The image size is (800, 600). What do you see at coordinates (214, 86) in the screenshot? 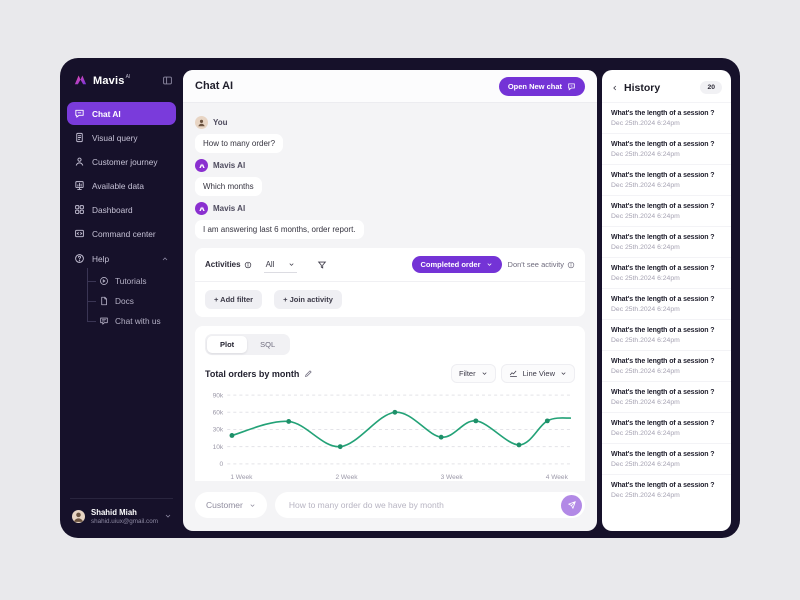
I see `page-title: Chat AI` at bounding box center [214, 86].